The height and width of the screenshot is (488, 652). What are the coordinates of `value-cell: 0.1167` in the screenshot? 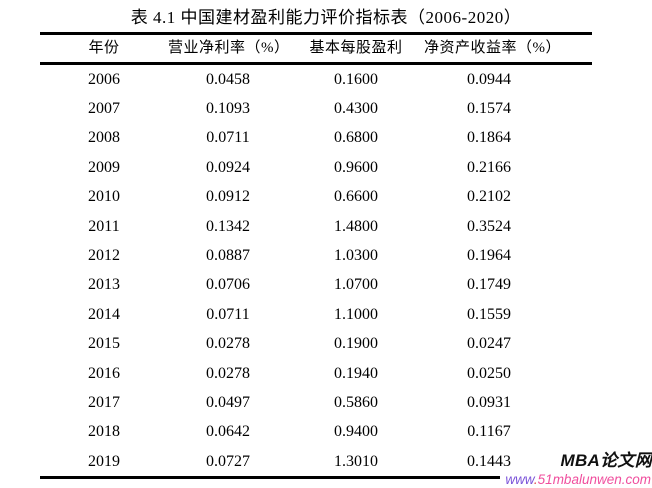 It's located at (489, 432).